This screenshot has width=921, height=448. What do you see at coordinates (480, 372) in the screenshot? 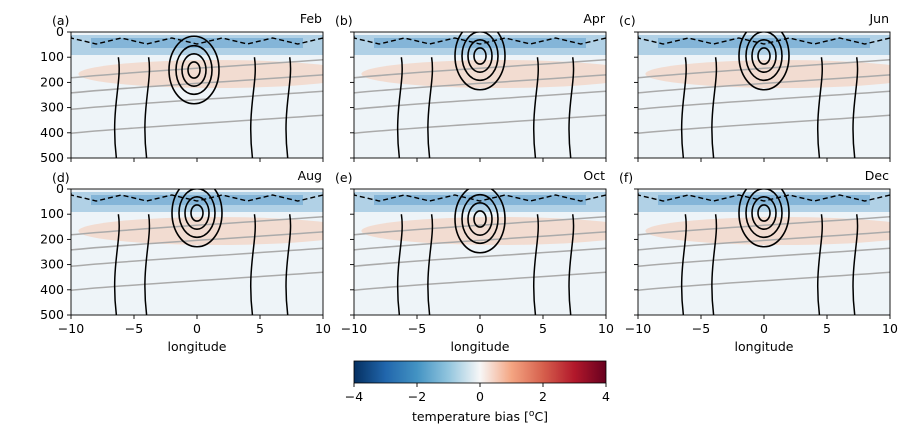
I see `colorbar-gradient` at bounding box center [480, 372].